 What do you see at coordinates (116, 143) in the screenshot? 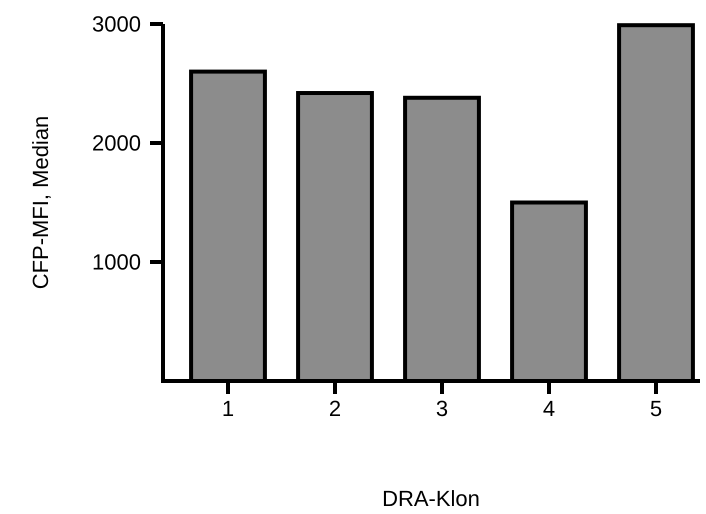
I see `y-tick-label: 2000` at bounding box center [116, 143].